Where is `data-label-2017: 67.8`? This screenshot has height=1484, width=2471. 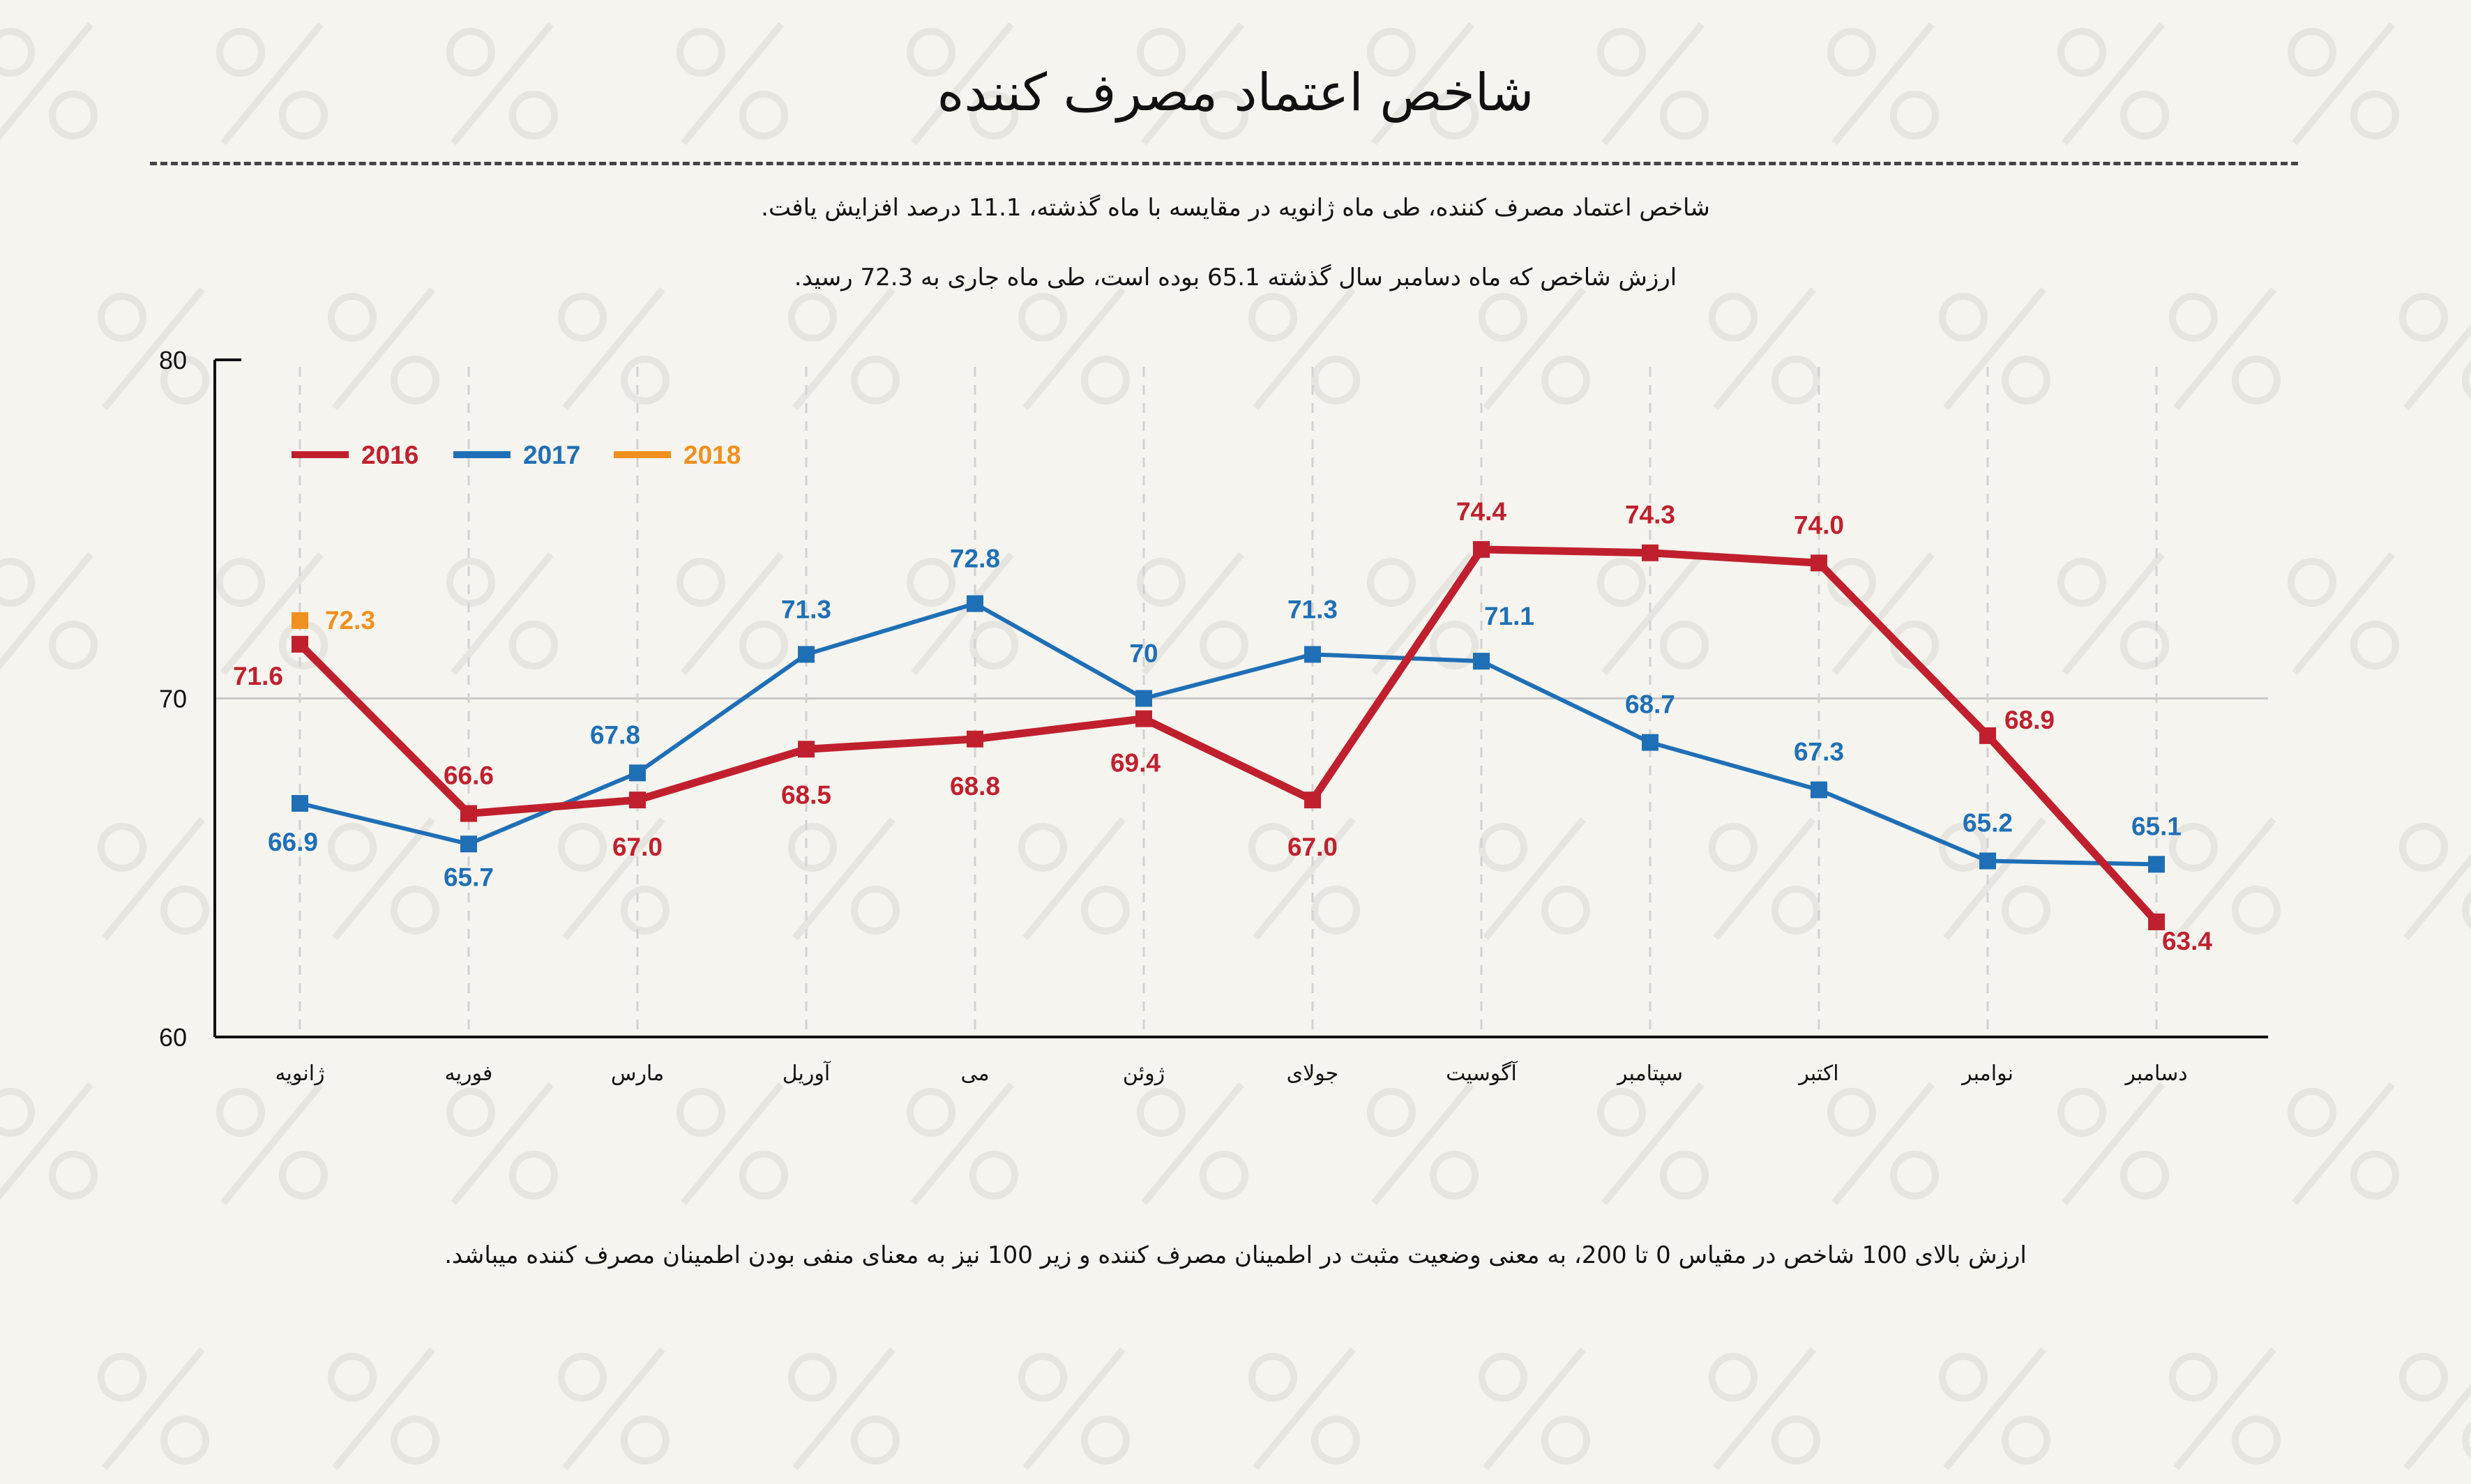
data-label-2017: 67.8 is located at coordinates (615, 734).